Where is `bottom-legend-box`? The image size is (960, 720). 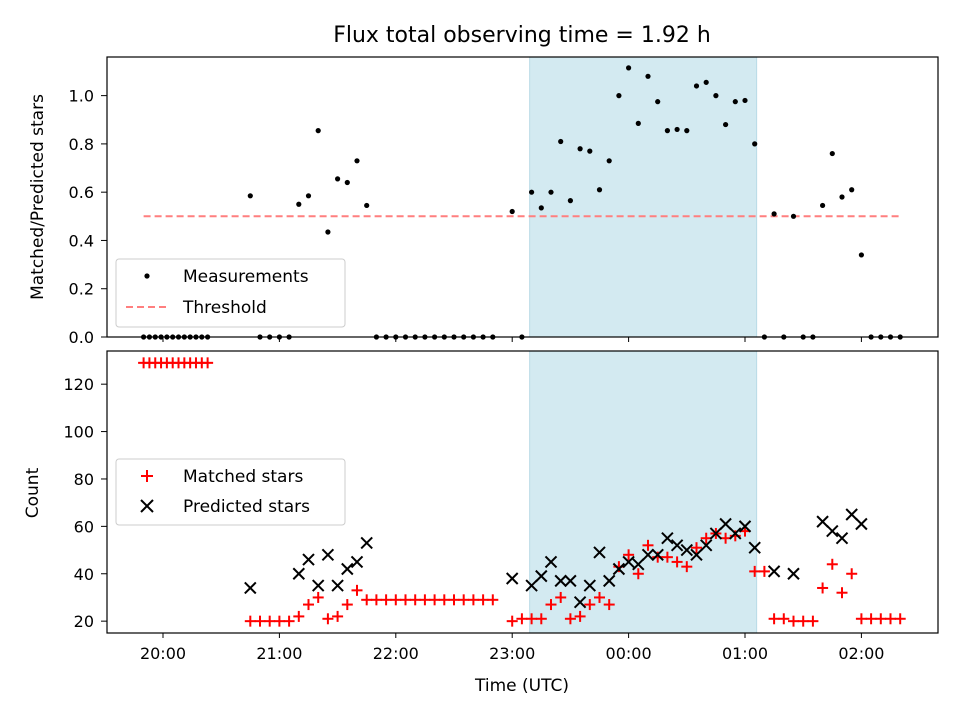 bottom-legend-box is located at coordinates (230, 492).